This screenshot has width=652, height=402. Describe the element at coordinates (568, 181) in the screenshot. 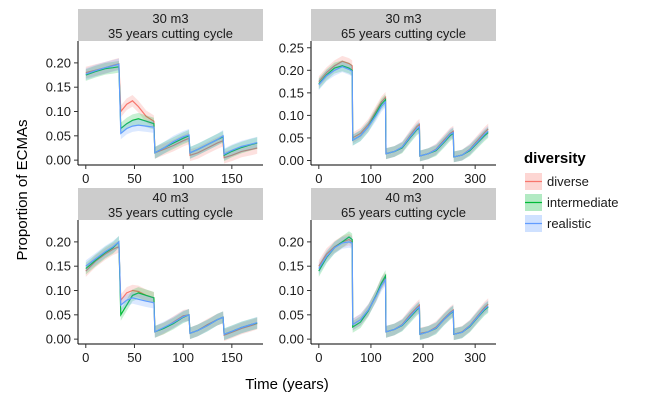

I see `legend-label: diverse` at that location.